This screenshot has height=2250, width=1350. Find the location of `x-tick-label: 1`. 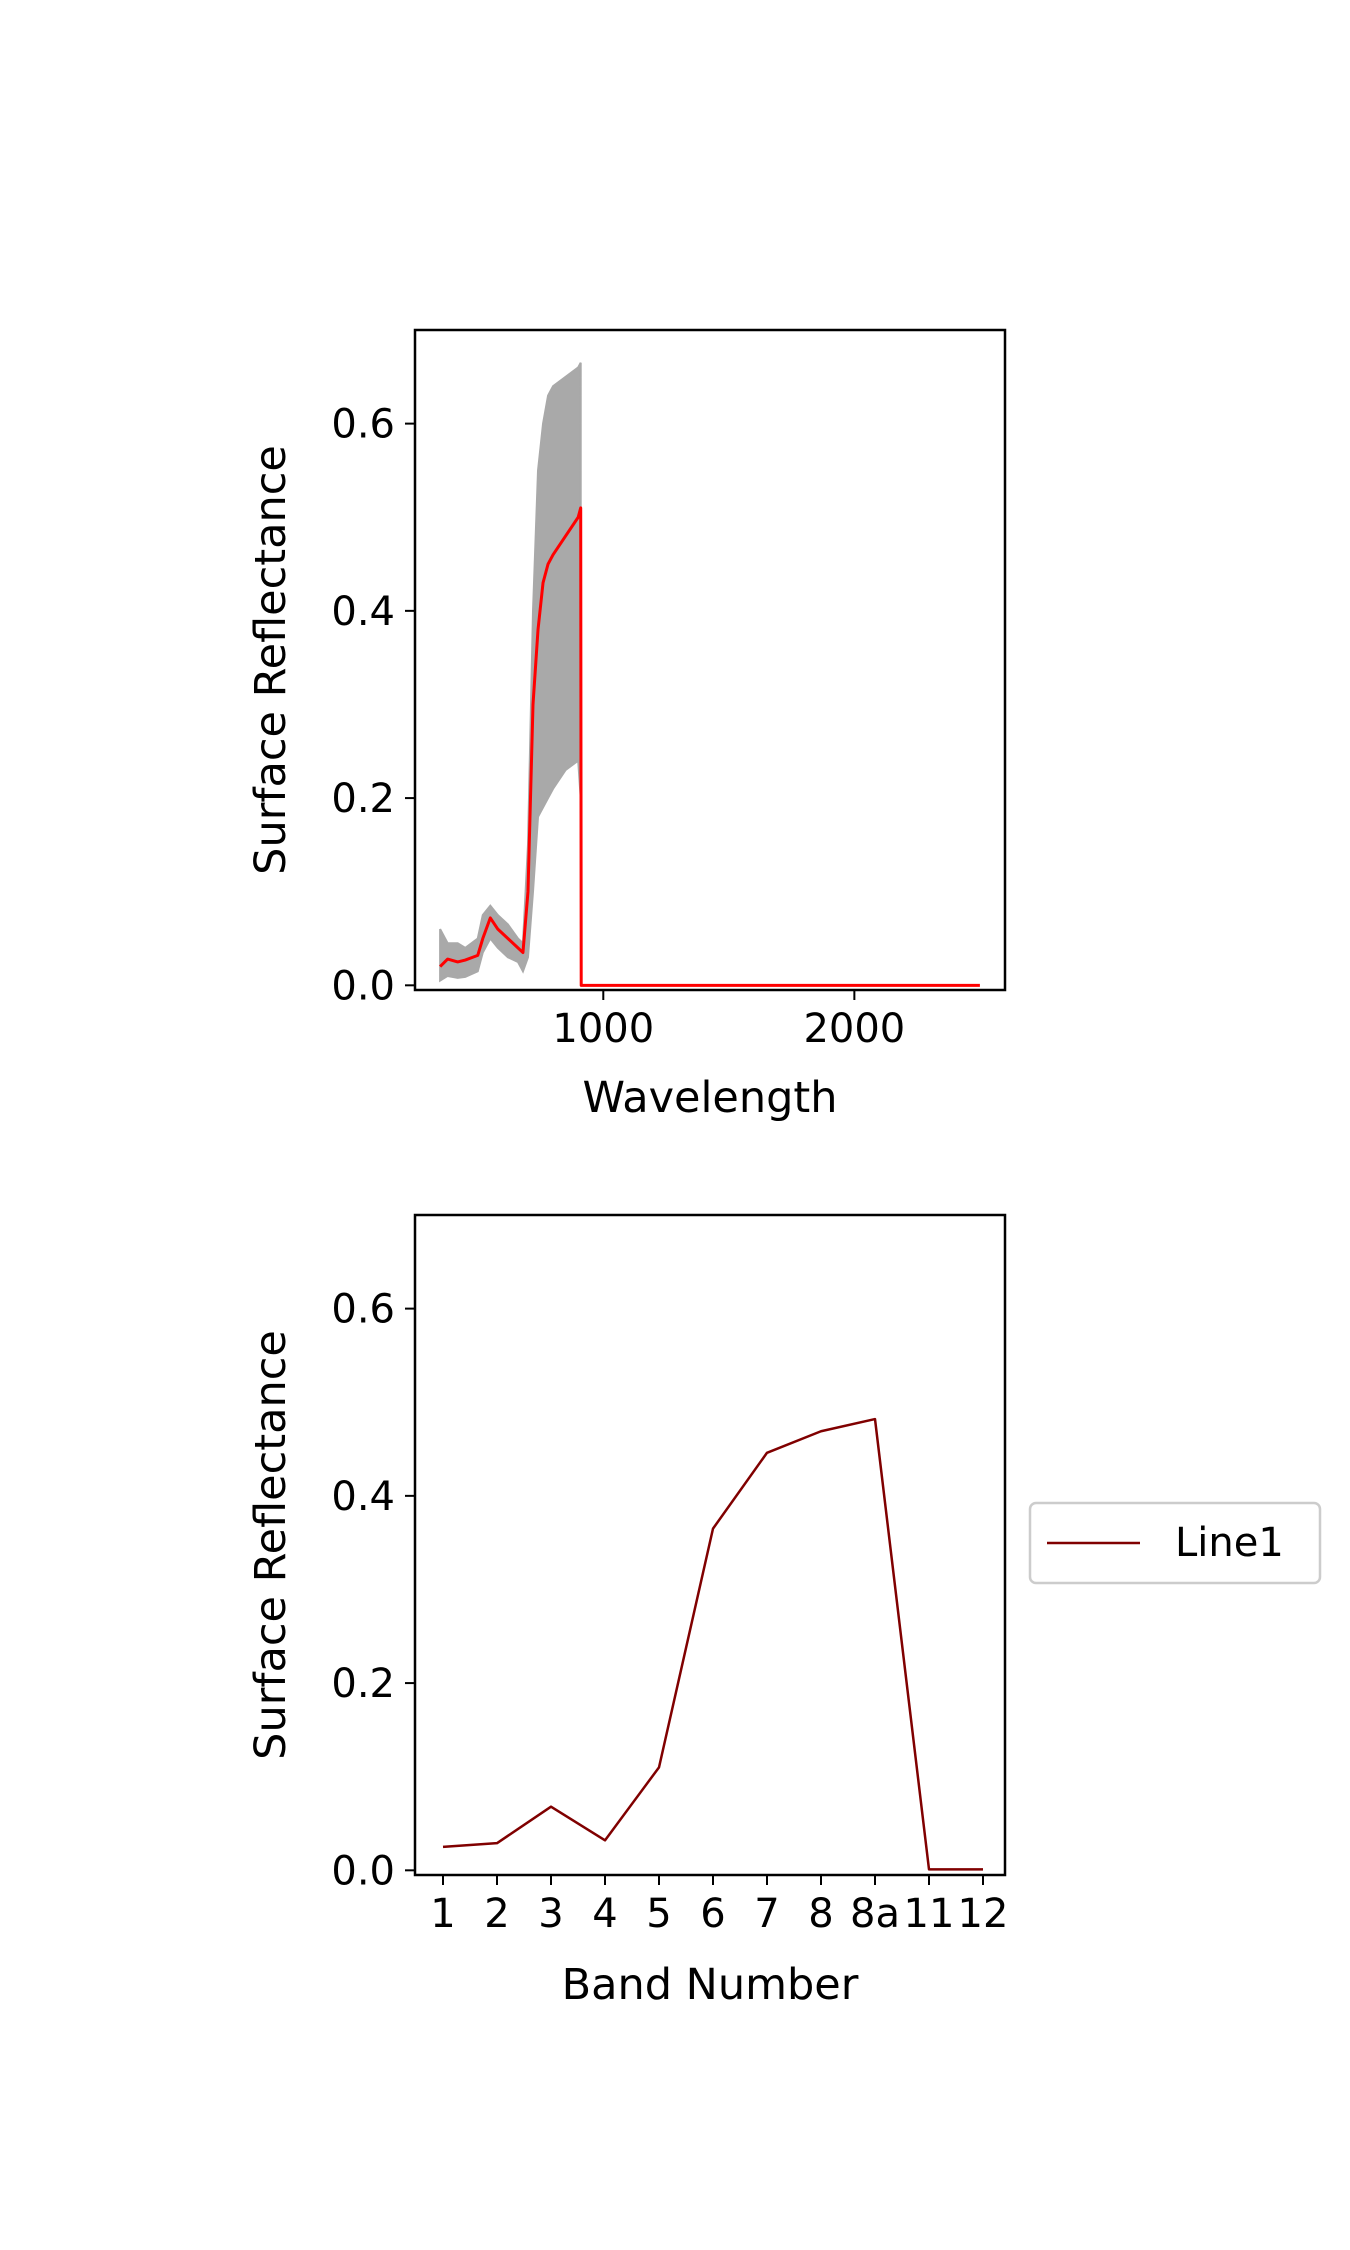

x-tick-label: 1 is located at coordinates (442, 1914).